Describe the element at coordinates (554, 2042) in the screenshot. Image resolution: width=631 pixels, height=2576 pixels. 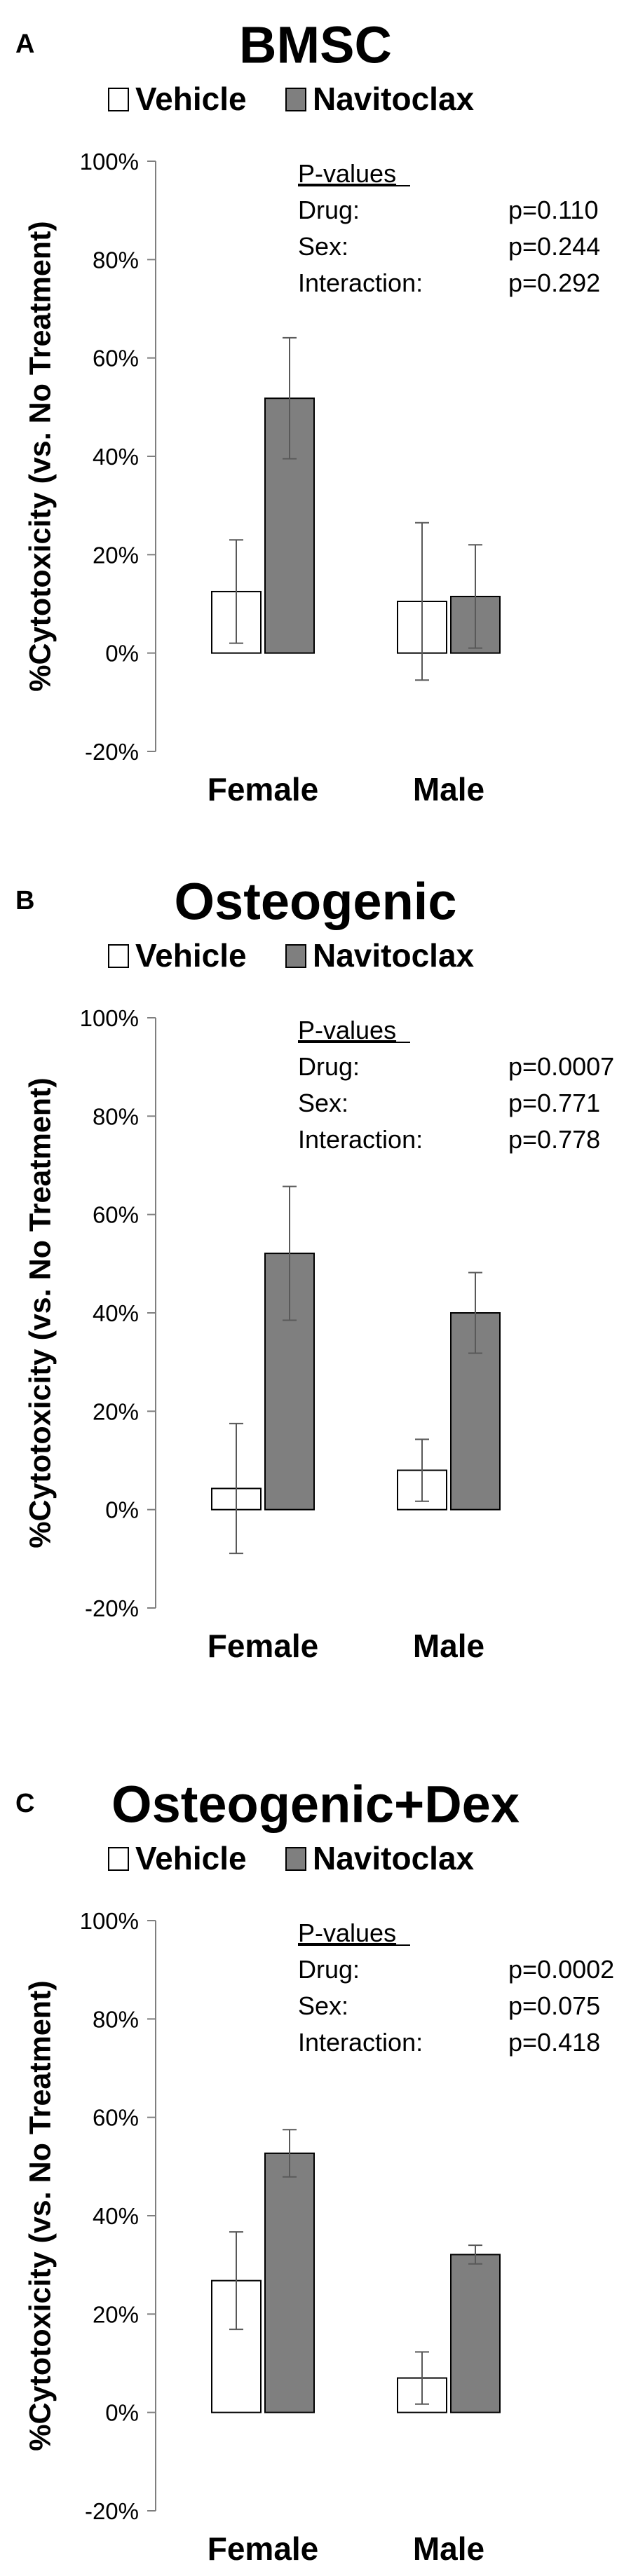
I see `pvalue-value: p=0.418` at that location.